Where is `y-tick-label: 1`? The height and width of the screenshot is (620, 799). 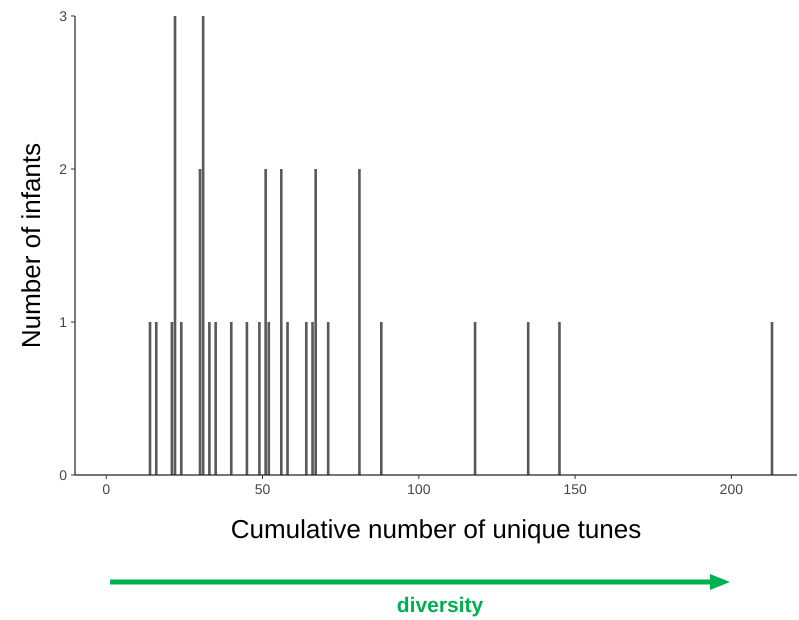
y-tick-label: 1 is located at coordinates (63, 322).